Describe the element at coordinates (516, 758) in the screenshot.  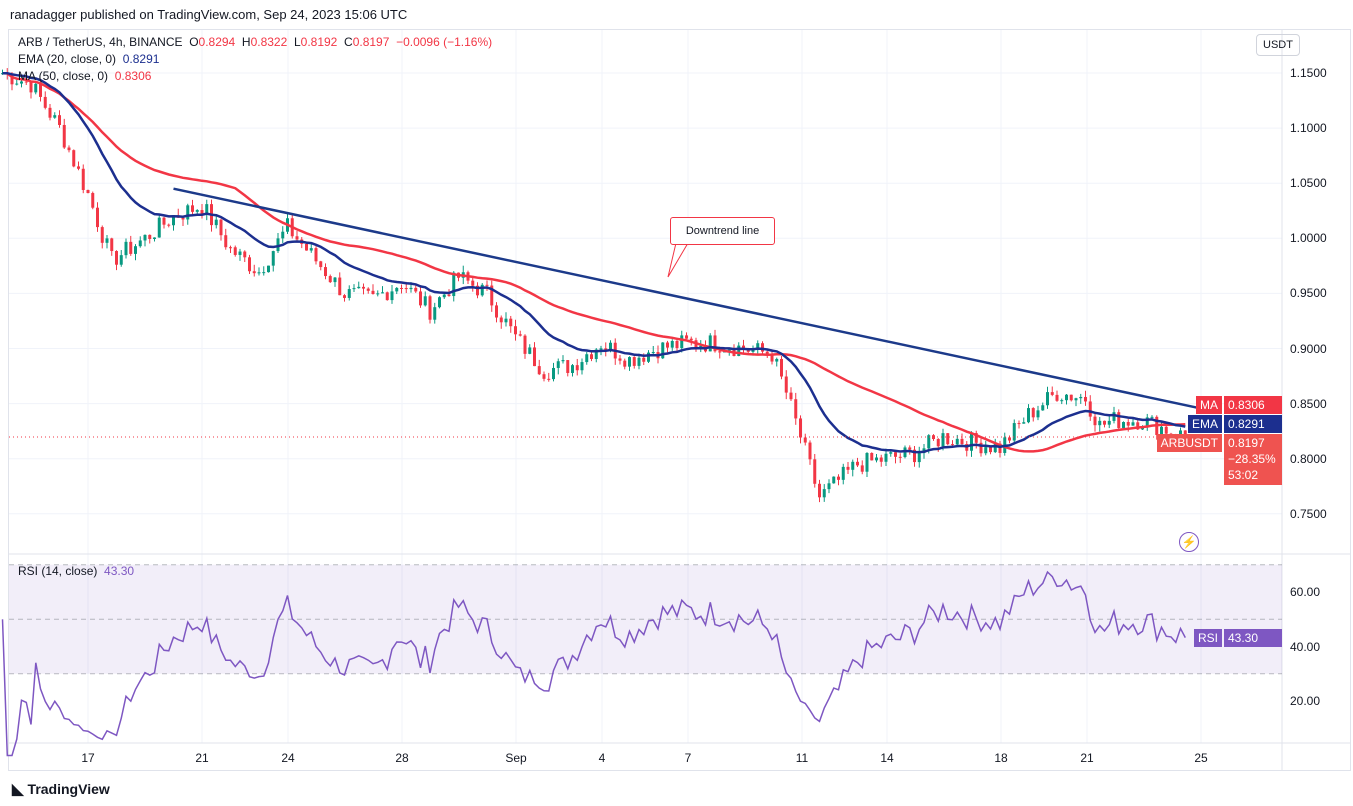
I see `time-tick: Sep` at that location.